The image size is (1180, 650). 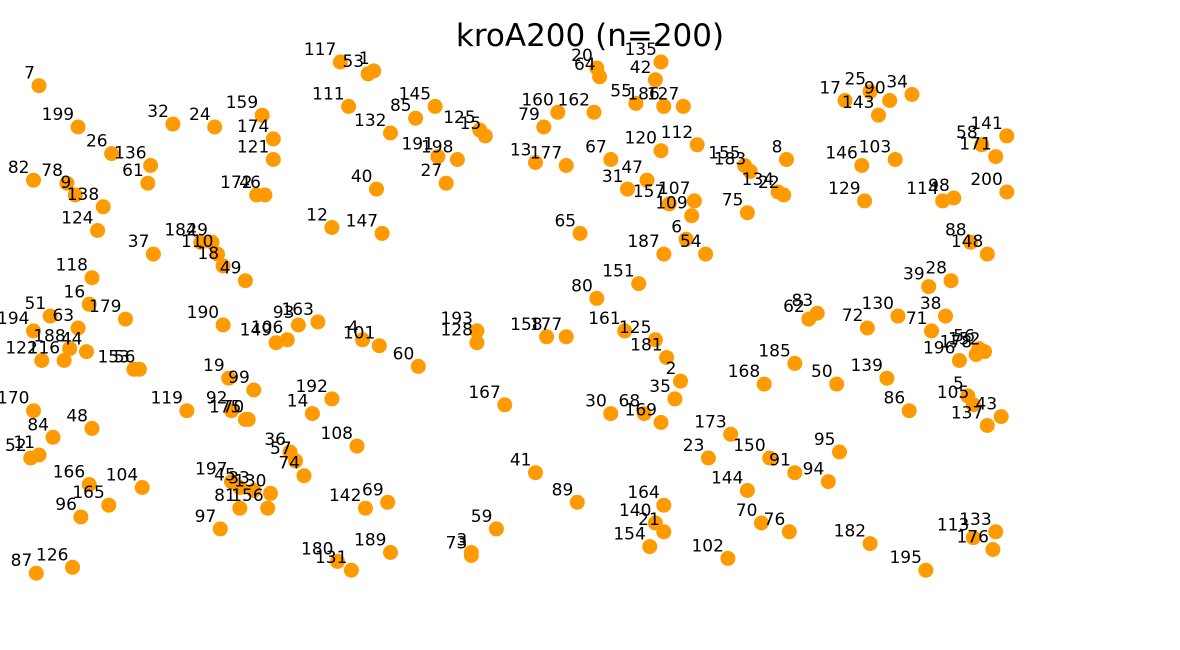 What do you see at coordinates (635, 511) in the screenshot?
I see `point-label-140: 140` at bounding box center [635, 511].